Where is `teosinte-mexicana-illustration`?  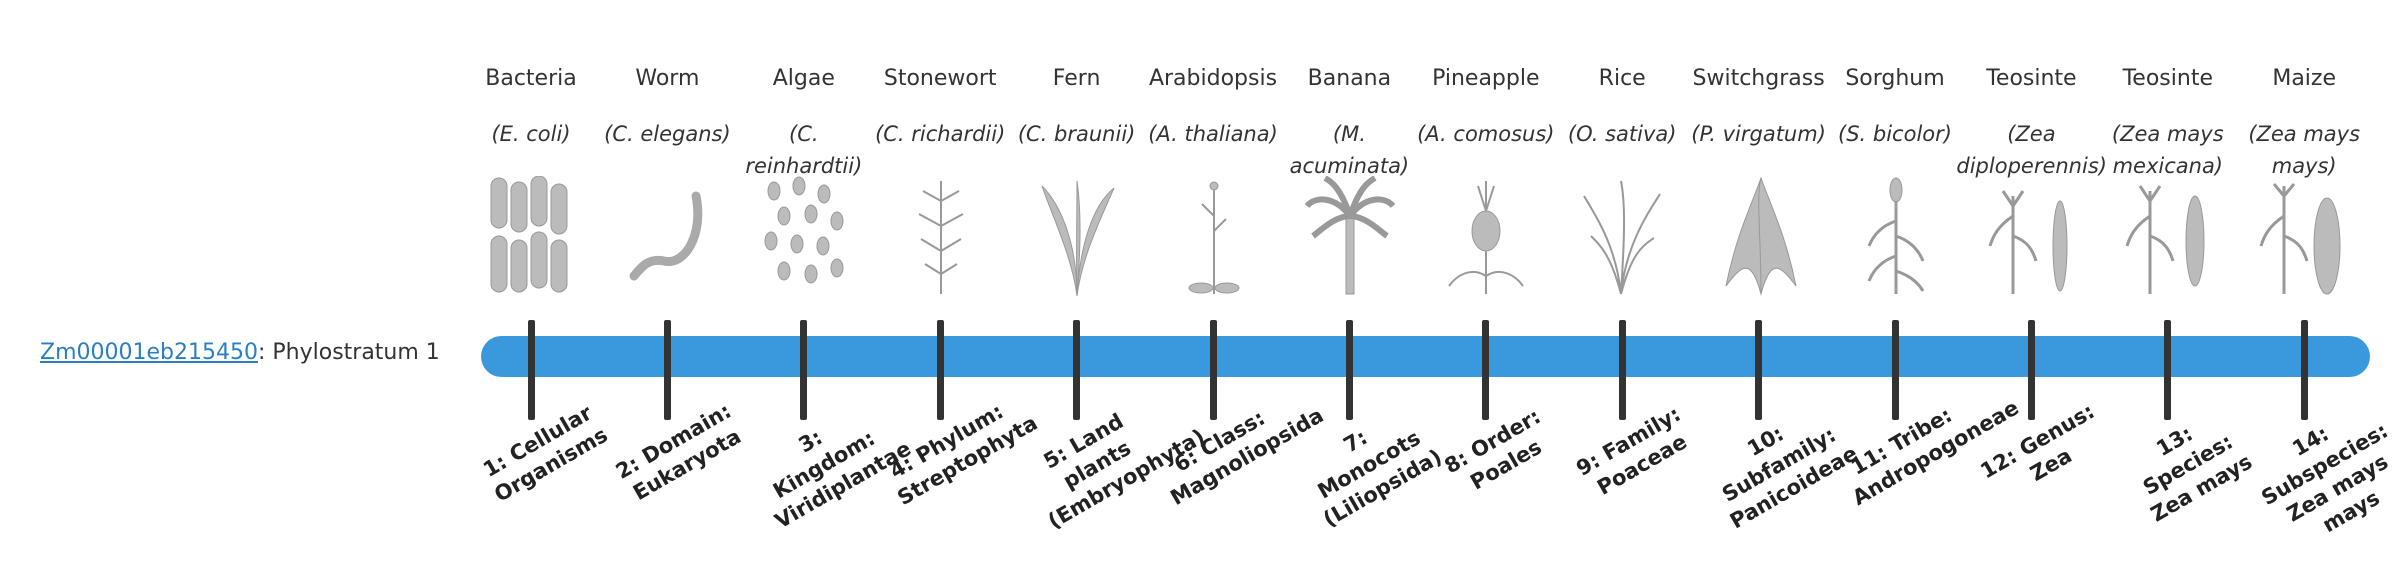
teosinte-mexicana-illustration is located at coordinates (2165, 239).